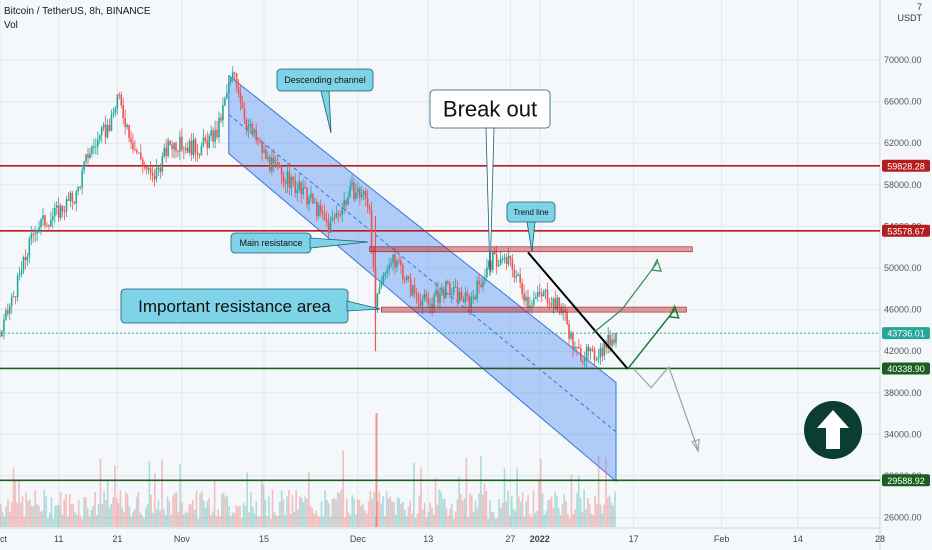  I want to click on volume-indicator-label: Vol, so click(11, 25).